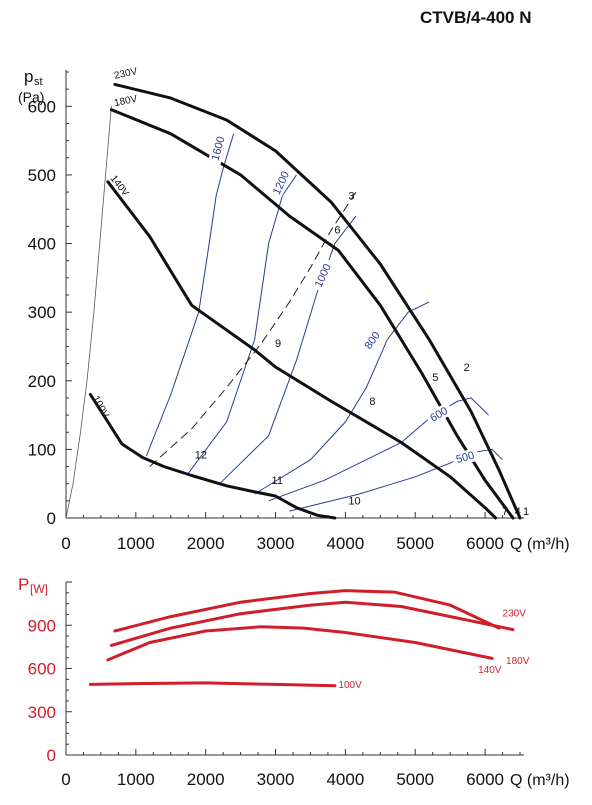 This screenshot has width=592, height=805. What do you see at coordinates (125, 74) in the screenshot?
I see `voltage-curve-label: 230V` at bounding box center [125, 74].